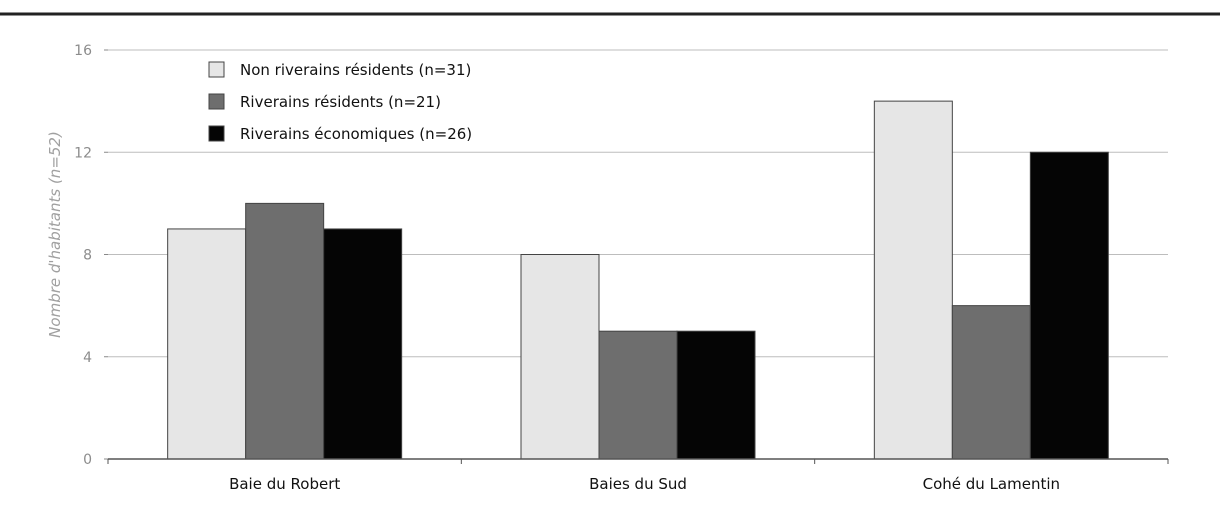 The image size is (1220, 507). What do you see at coordinates (355, 70) in the screenshot?
I see `legend-label: Non riverains résidents (n=31)` at bounding box center [355, 70].